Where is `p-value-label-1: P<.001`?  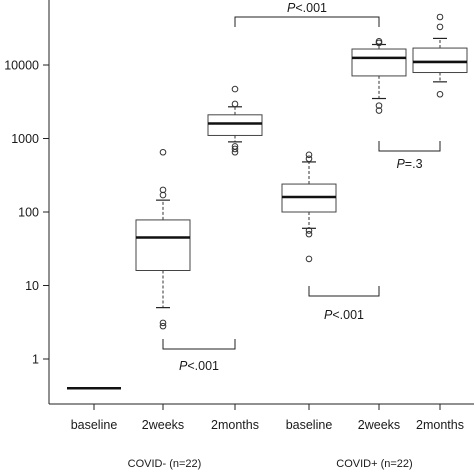
p-value-label-1: P<.001 is located at coordinates (307, 8).